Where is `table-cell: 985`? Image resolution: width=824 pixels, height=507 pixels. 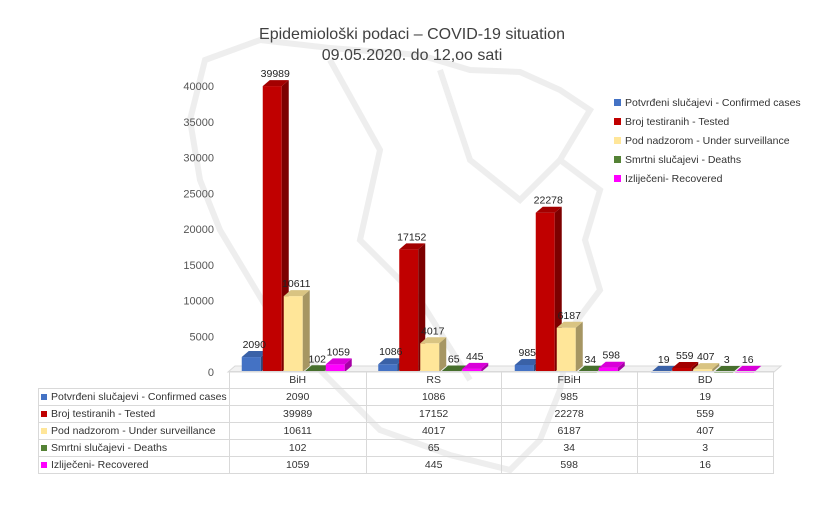 table-cell: 985 is located at coordinates (569, 397).